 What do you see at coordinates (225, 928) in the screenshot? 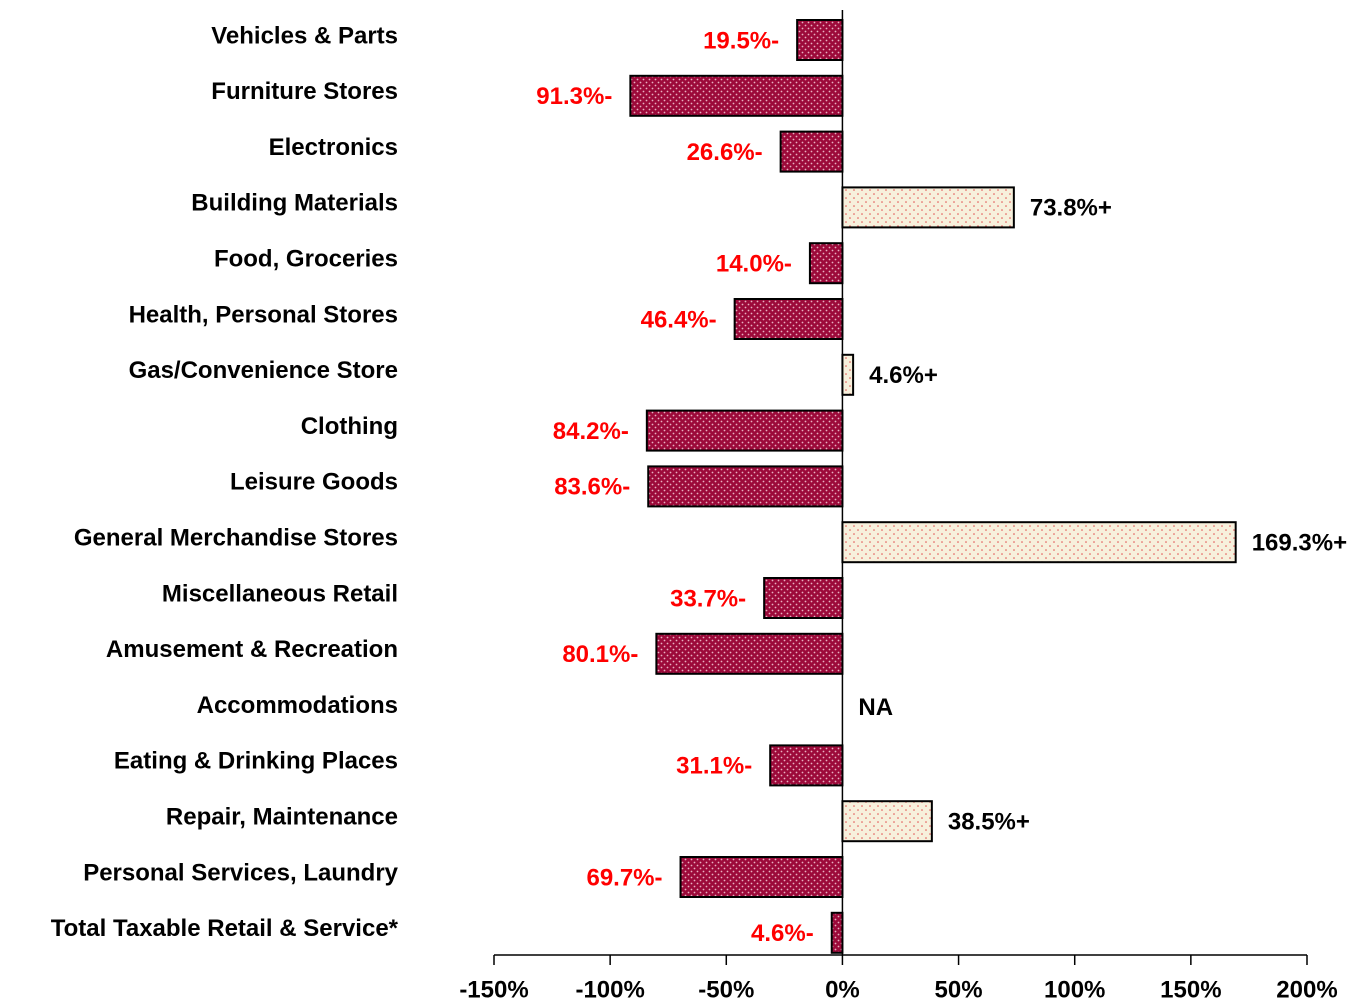
I see `category-label: Total Taxable Retail & Service*` at bounding box center [225, 928].